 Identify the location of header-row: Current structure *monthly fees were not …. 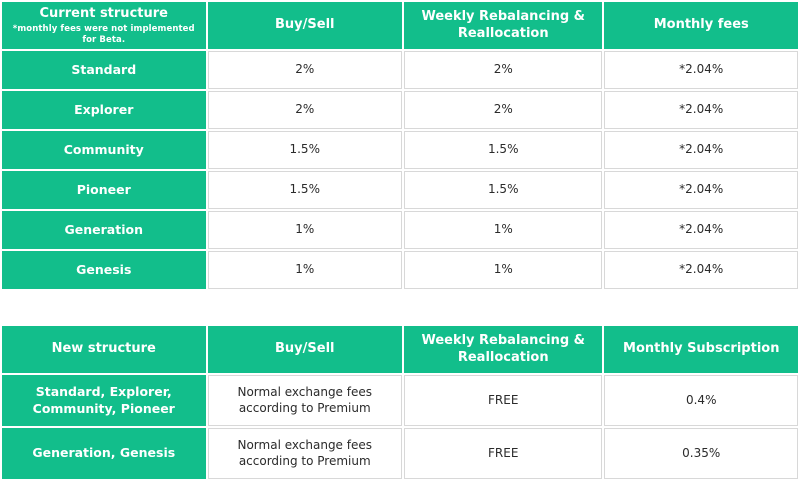
(400, 25).